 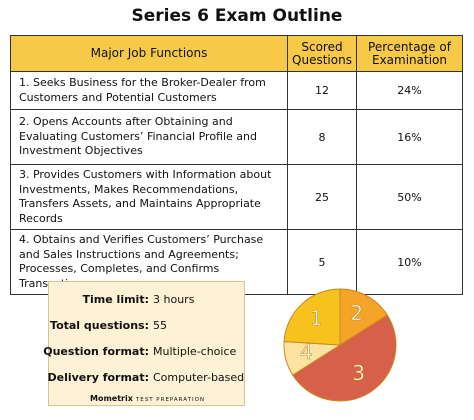 I want to click on logo-name: Mometrix, so click(x=111, y=398).